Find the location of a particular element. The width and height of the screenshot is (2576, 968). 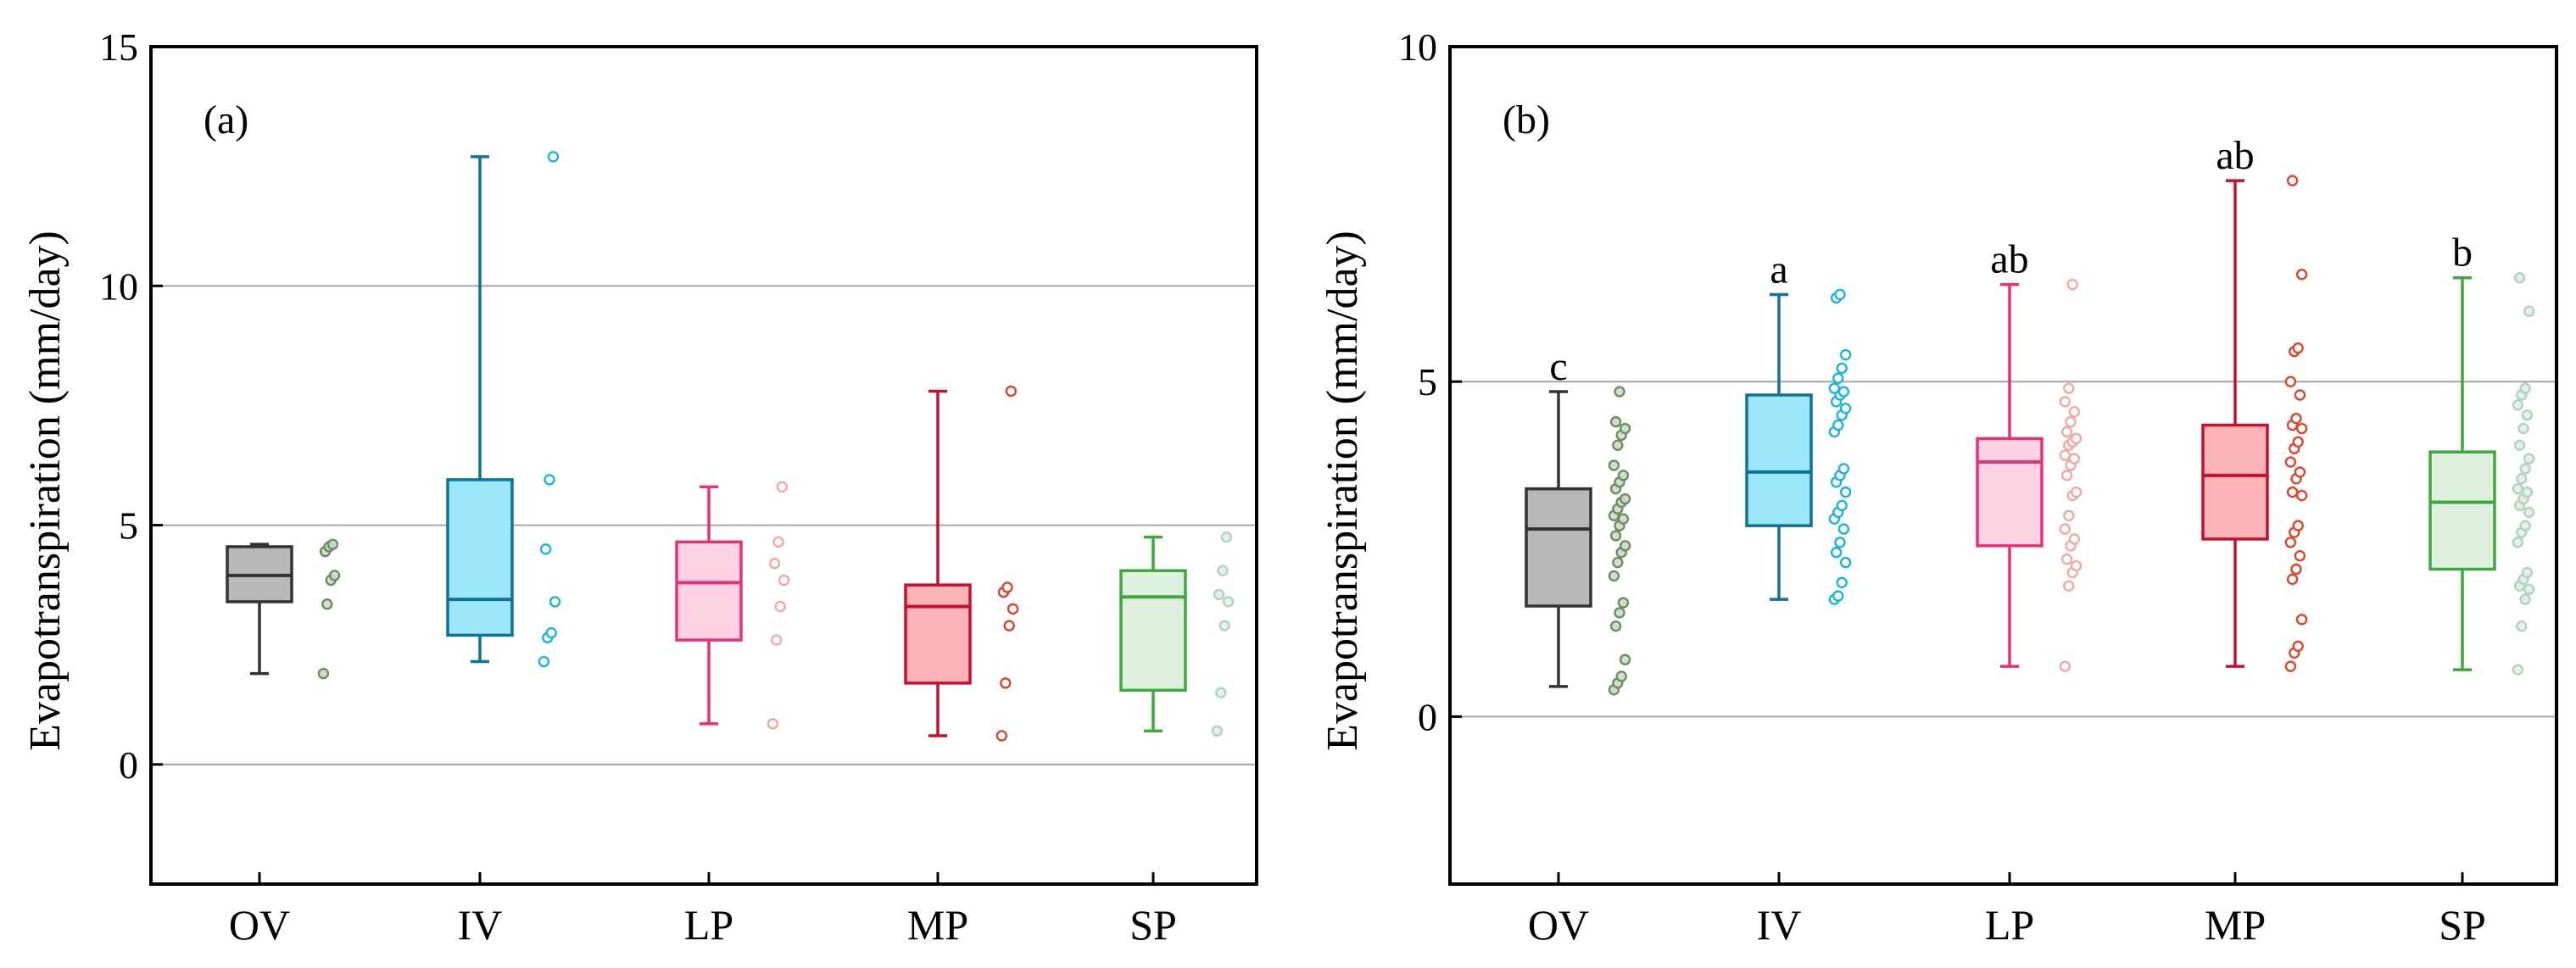

x-tick-label: OV is located at coordinates (259, 925).